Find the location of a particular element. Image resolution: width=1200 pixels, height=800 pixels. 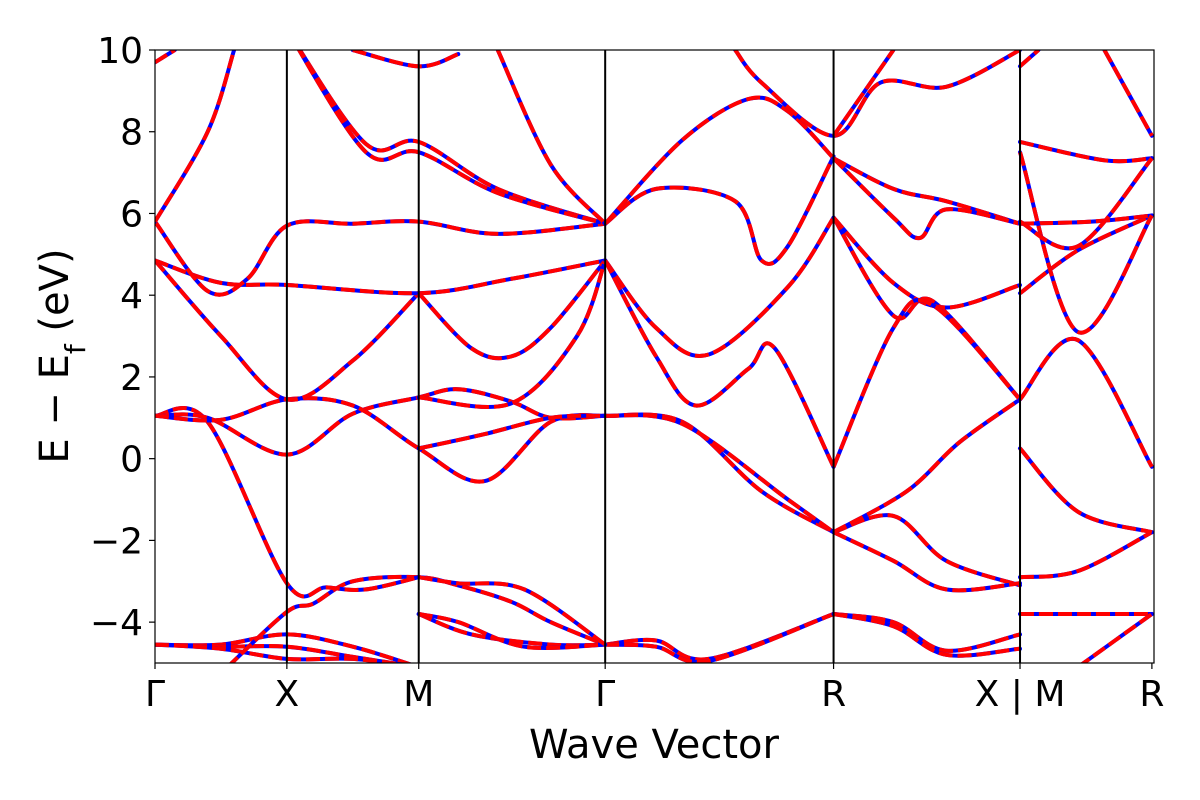

x-axis: Γ X M Γ R X | M R is located at coordinates (654, 689).